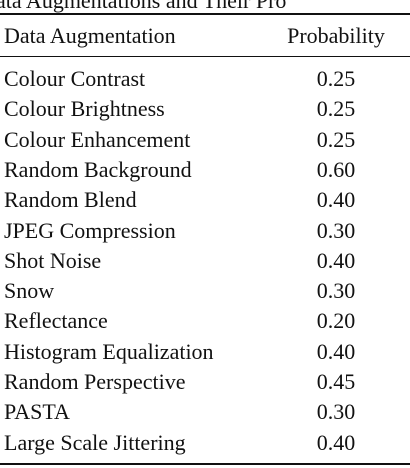 The width and height of the screenshot is (410, 468). Describe the element at coordinates (29, 291) in the screenshot. I see `augmentation-name: Snow` at that location.